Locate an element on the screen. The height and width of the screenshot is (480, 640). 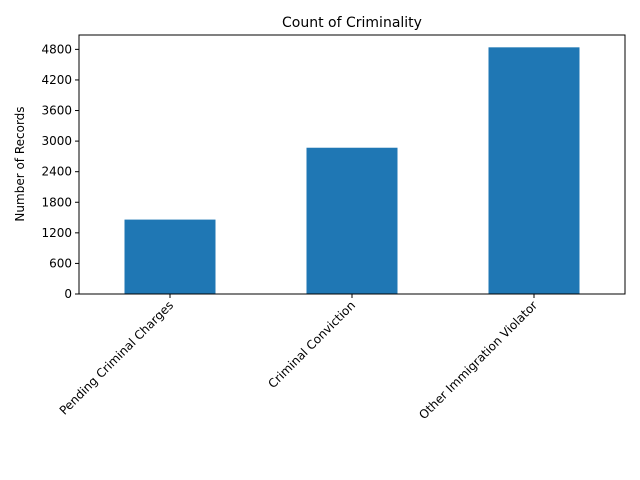
chart-title: Count of Criminality is located at coordinates (352, 23).